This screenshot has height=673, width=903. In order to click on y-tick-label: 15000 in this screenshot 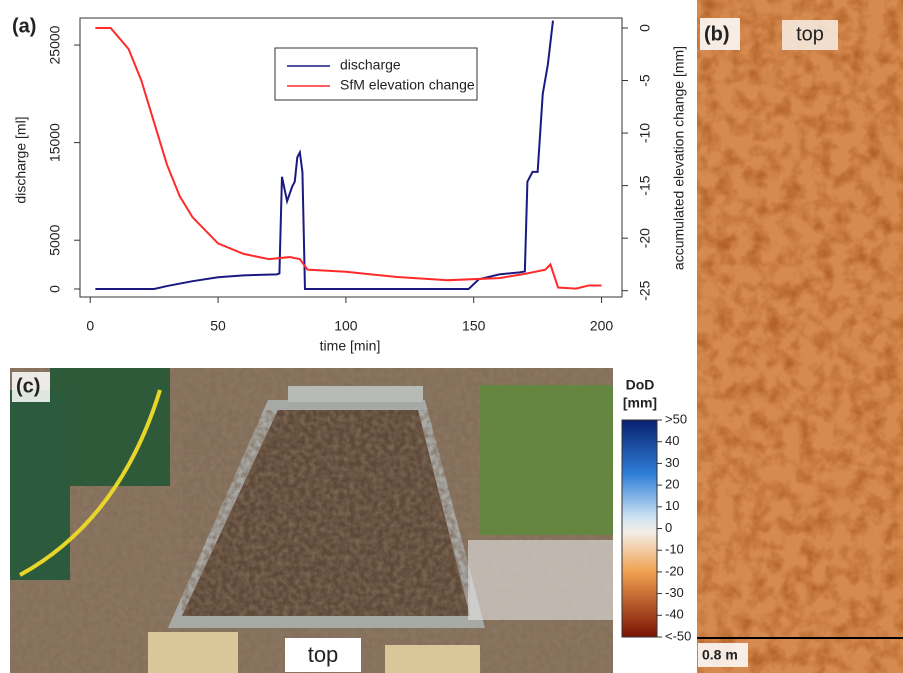, I will do `click(55, 142)`.